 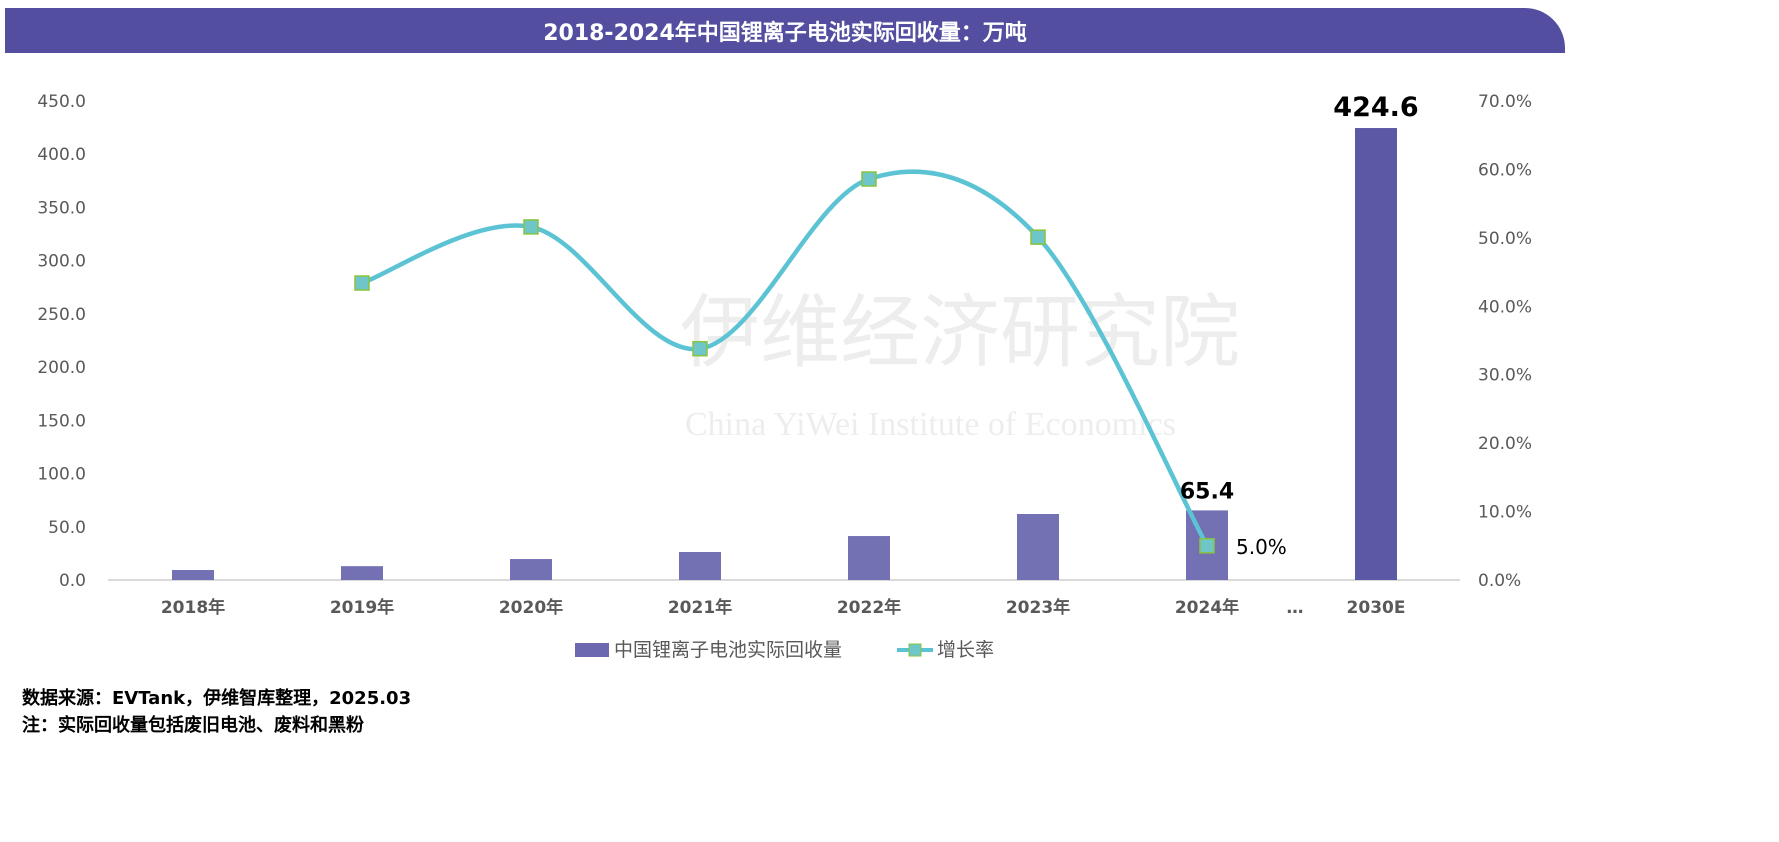 I want to click on y-right-tick: 20.0%, so click(x=1505, y=444).